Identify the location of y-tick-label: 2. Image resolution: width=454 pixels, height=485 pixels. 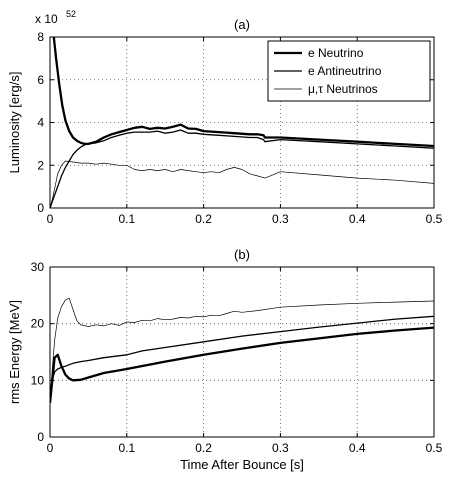
(40, 165).